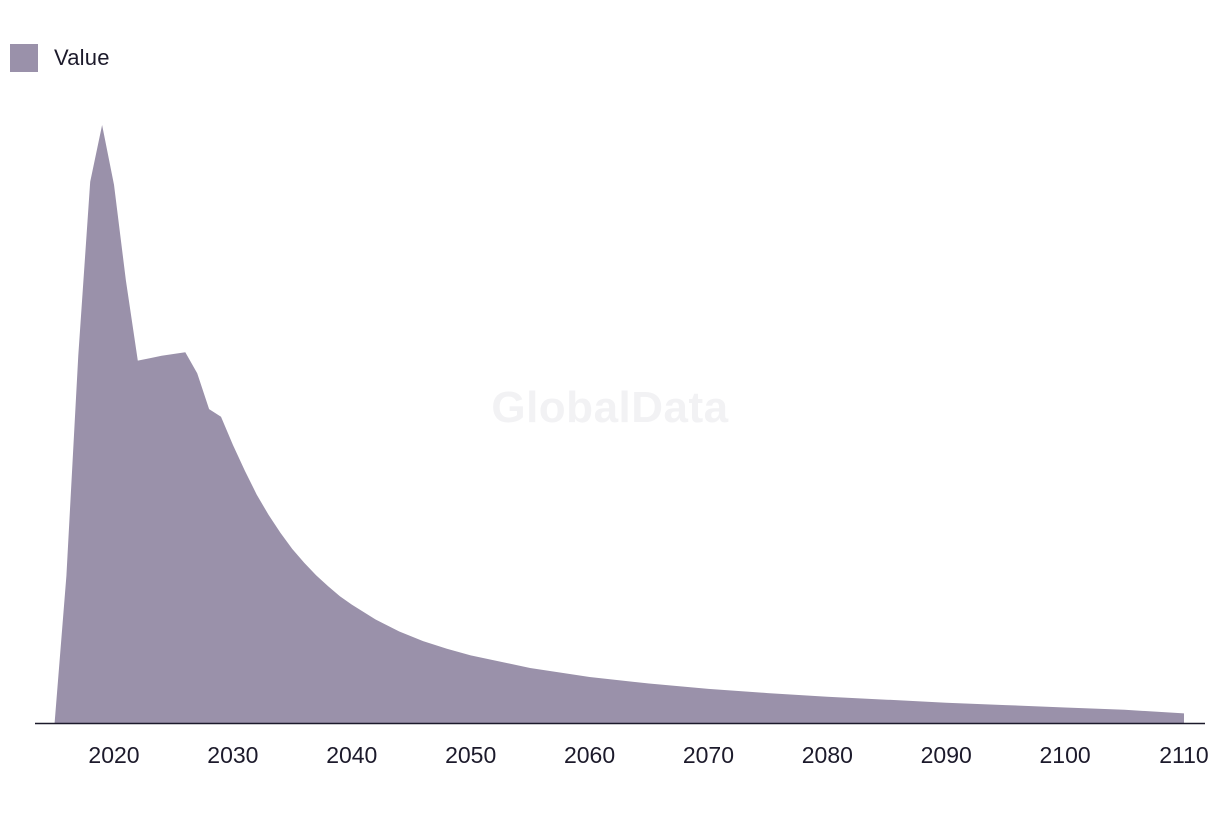  What do you see at coordinates (946, 755) in the screenshot?
I see `x-tick-label: 2090` at bounding box center [946, 755].